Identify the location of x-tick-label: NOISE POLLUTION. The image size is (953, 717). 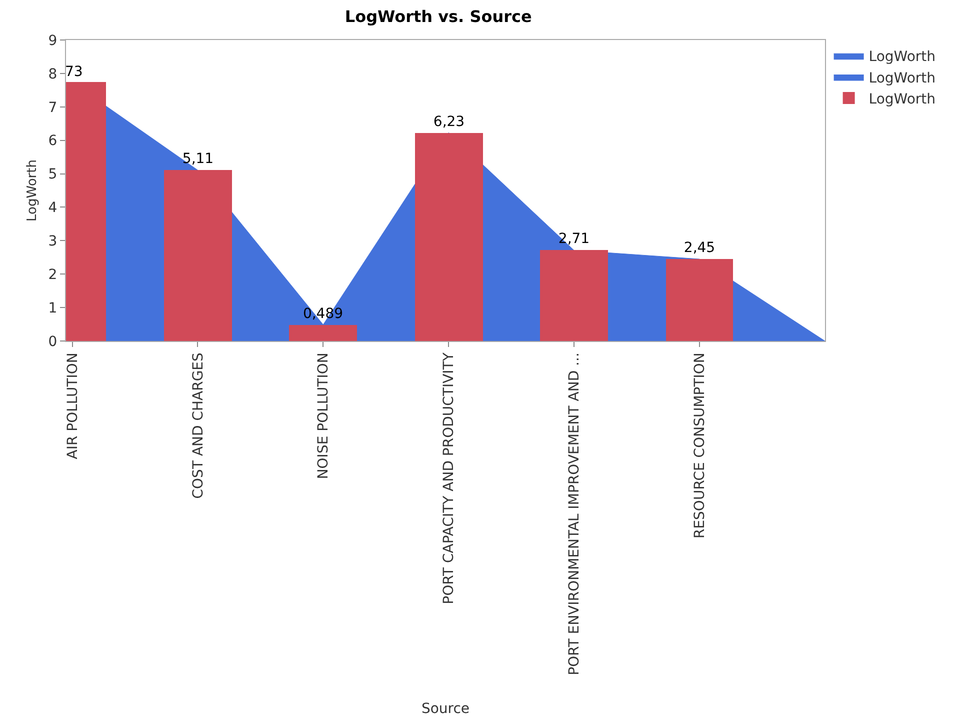
(324, 416).